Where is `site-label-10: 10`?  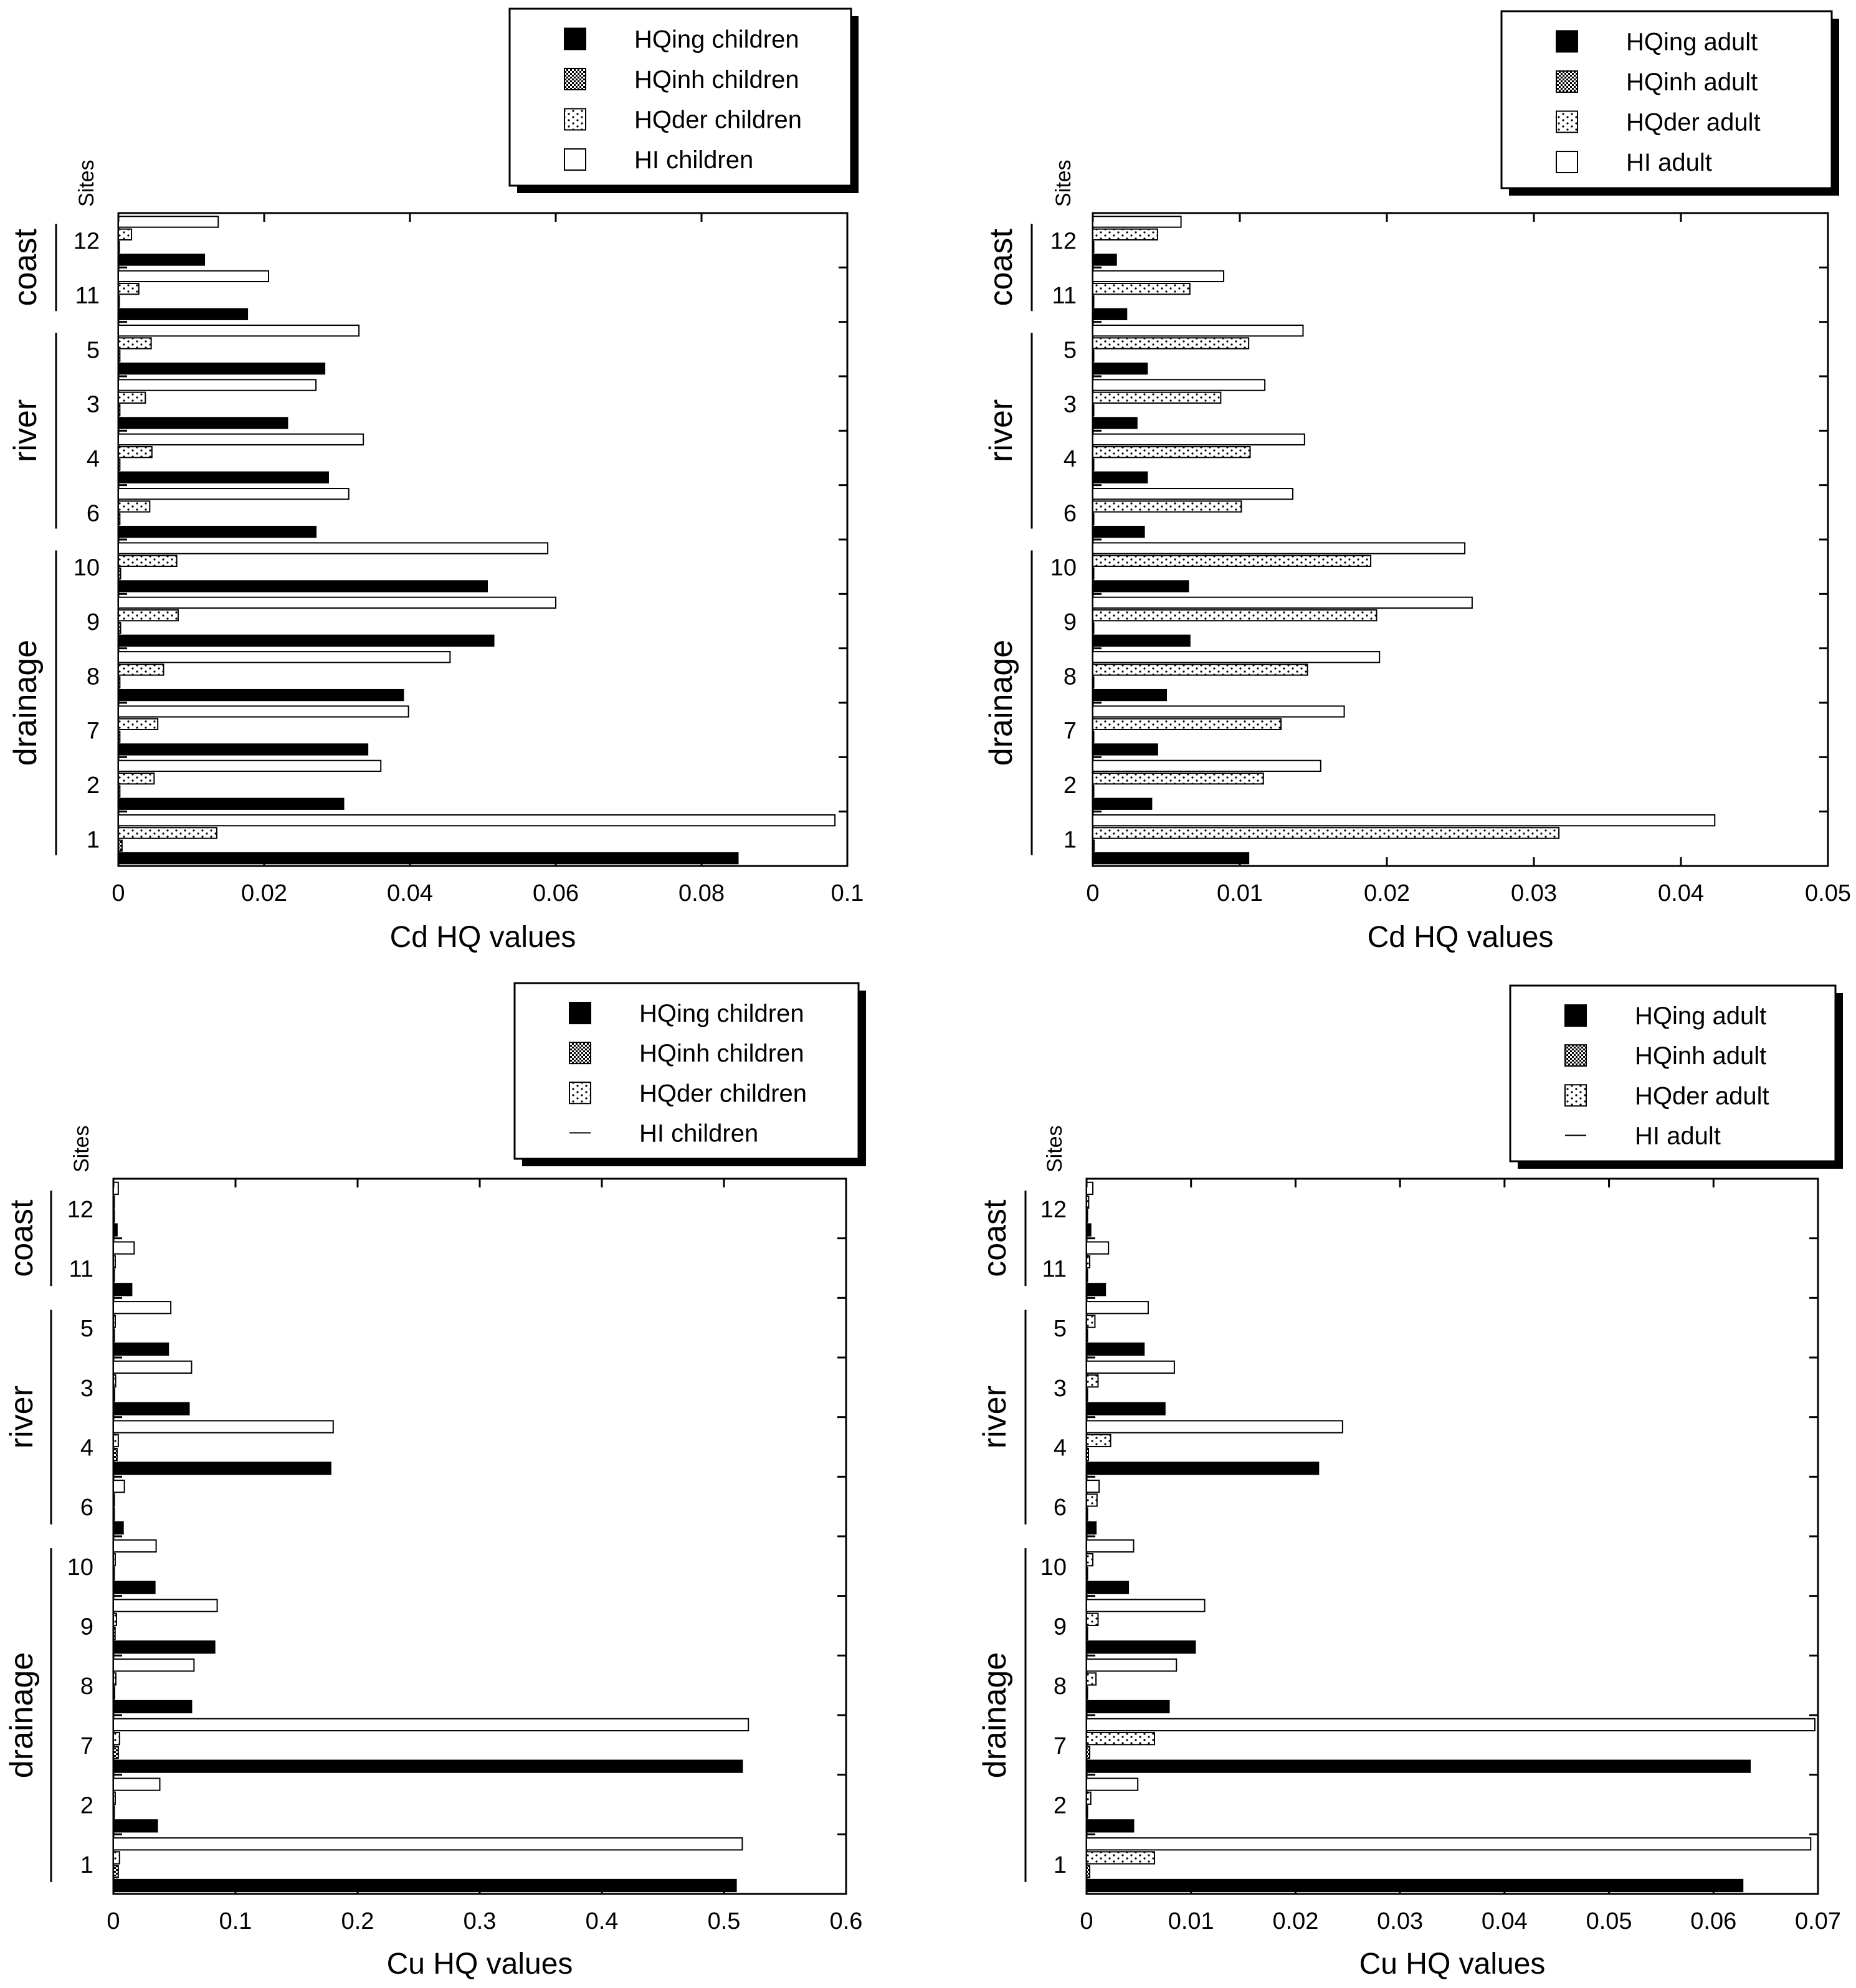
site-label-10: 10 is located at coordinates (87, 568).